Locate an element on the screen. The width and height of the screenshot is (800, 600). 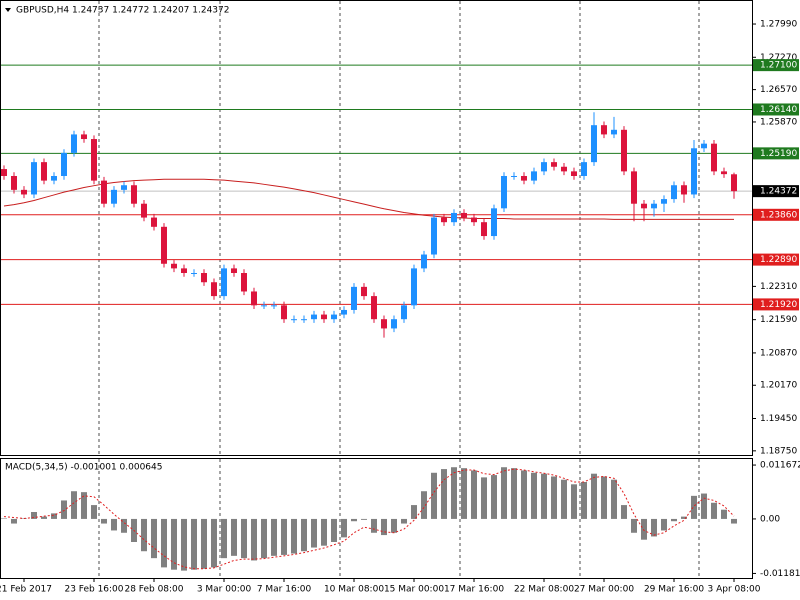
x-tick-label: 10 Mar 08:00 is located at coordinates (354, 590).